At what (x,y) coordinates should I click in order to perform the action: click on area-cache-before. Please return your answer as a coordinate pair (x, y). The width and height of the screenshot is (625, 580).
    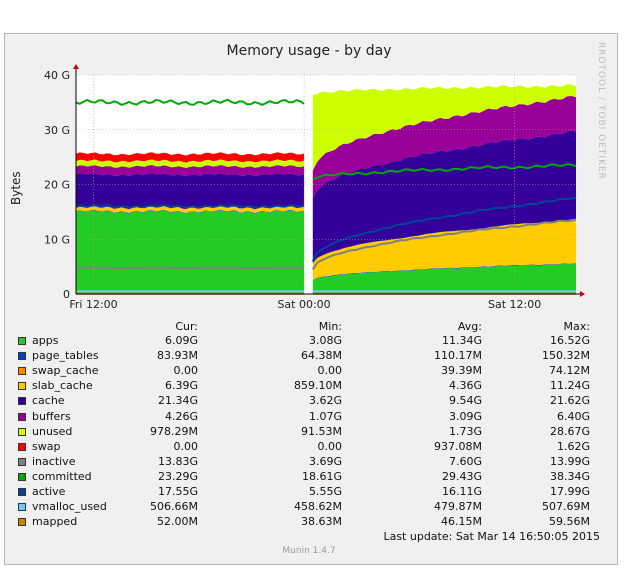
    Looking at the image, I should click on (190, 191).